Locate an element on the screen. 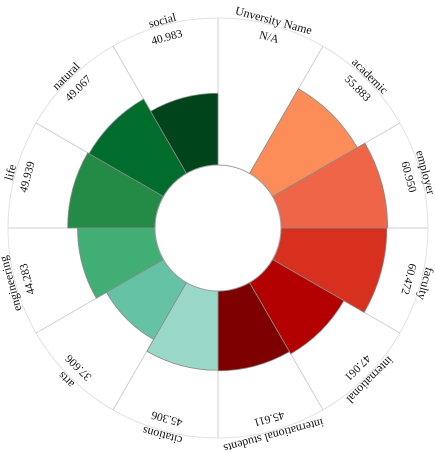  value-label-citations: 45.306 is located at coordinates (167, 418).